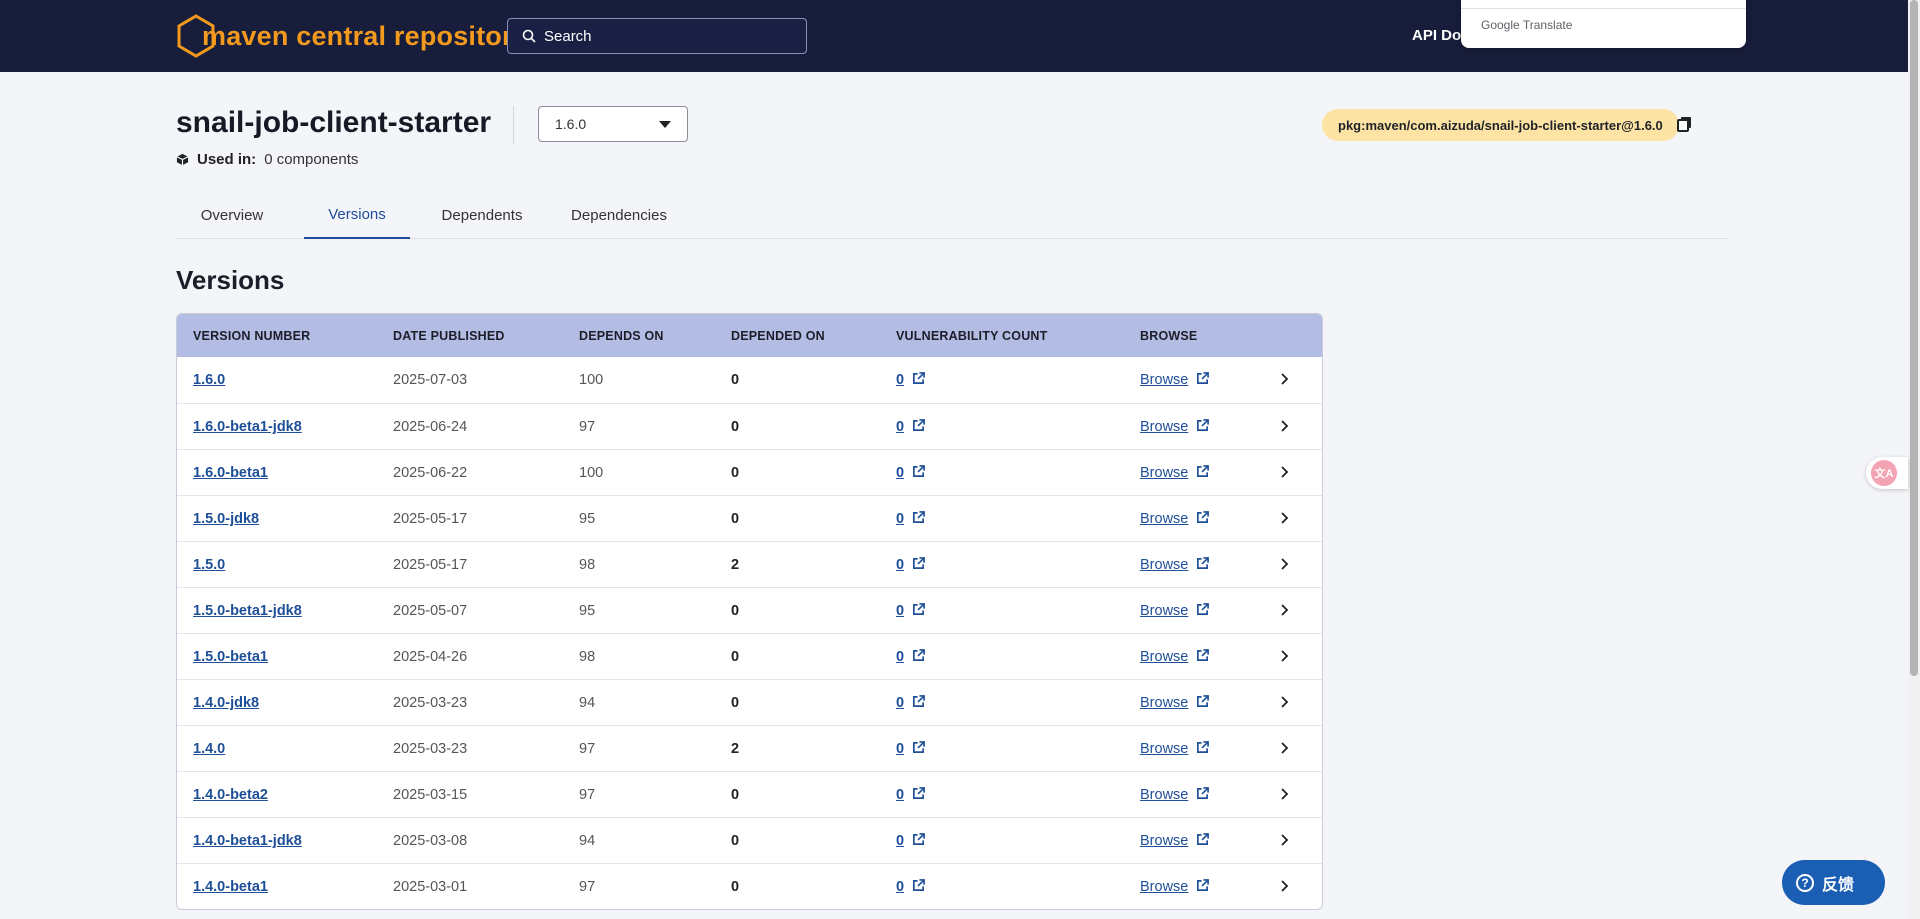  Describe the element at coordinates (232, 215) in the screenshot. I see `tab-overview: Overview` at that location.